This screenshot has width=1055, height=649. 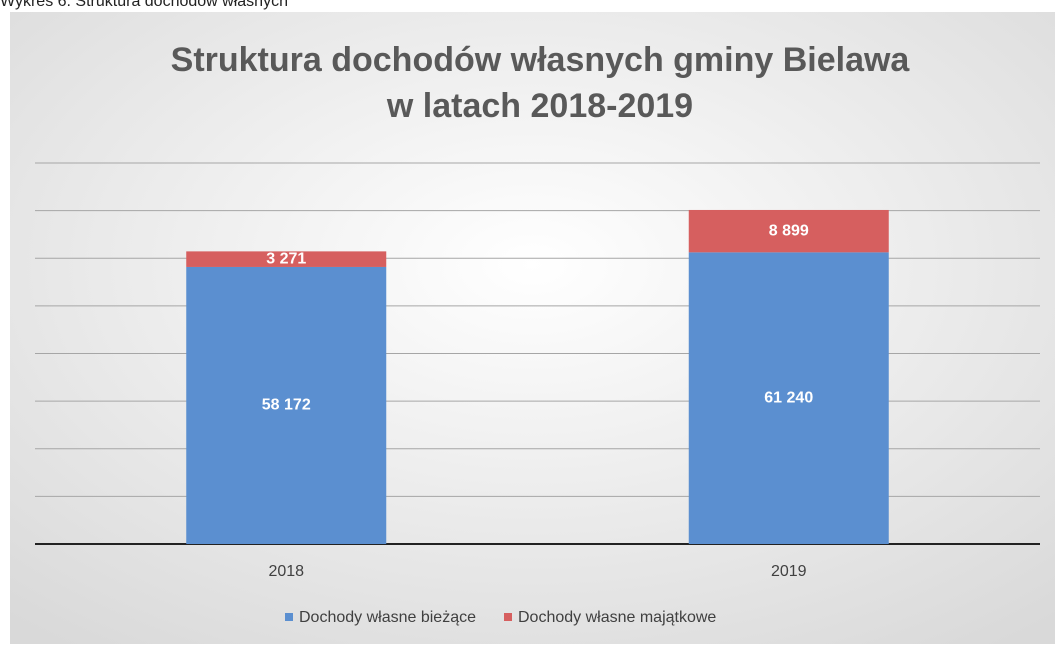 I want to click on legend-label: Dochody własne majątkowe, so click(x=617, y=617).